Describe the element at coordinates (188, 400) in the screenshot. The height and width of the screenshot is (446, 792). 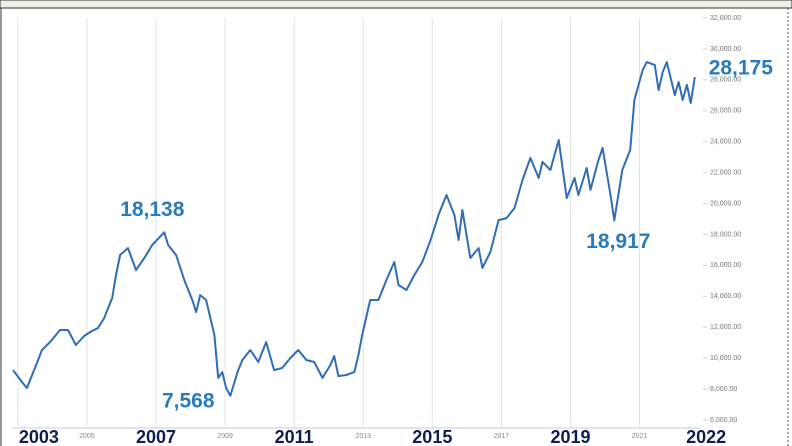
I see `value-label: 7,568` at that location.